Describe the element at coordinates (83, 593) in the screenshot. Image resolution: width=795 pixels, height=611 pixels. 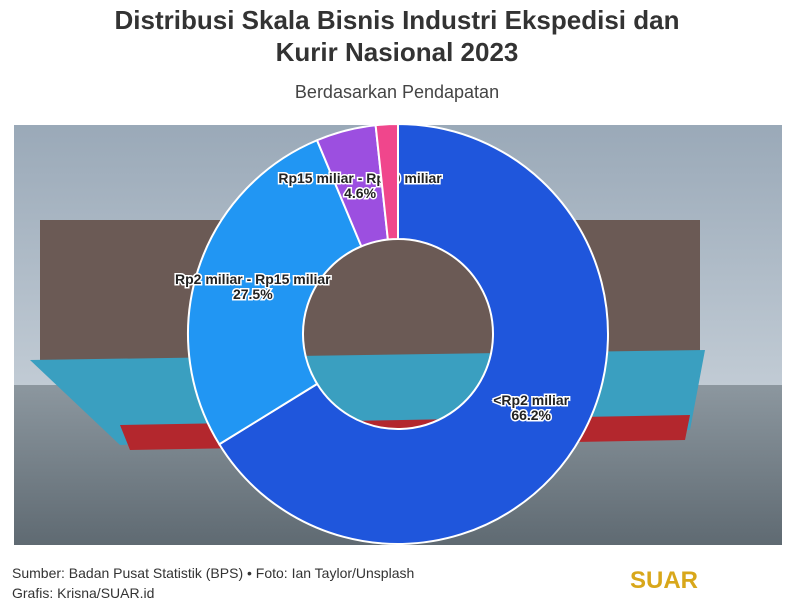
I see `credit: Grafis: Krisna/SUAR.id` at that location.